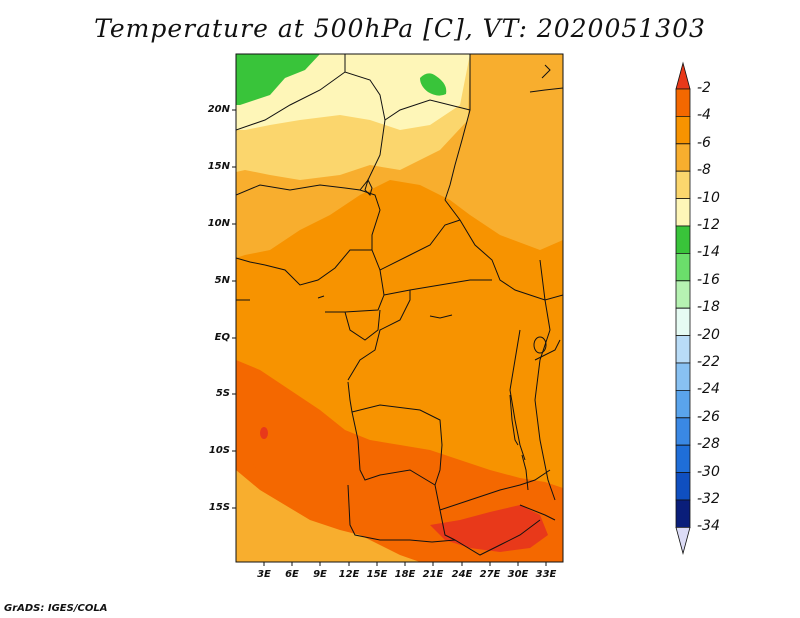  I want to click on colorbar-label: -10, so click(708, 197).